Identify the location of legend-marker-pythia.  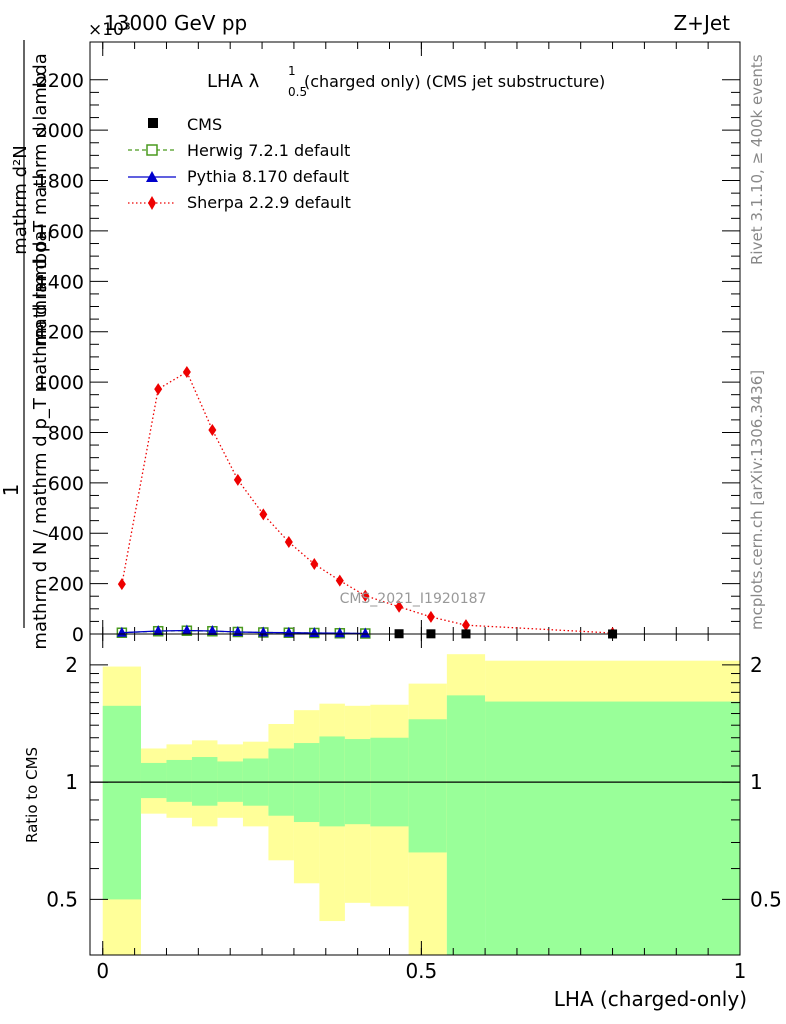
(152, 176).